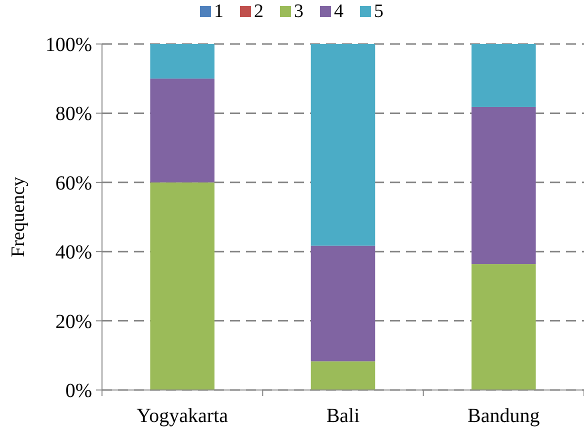  What do you see at coordinates (504, 416) in the screenshot?
I see `x-tick-label: Bandung` at bounding box center [504, 416].